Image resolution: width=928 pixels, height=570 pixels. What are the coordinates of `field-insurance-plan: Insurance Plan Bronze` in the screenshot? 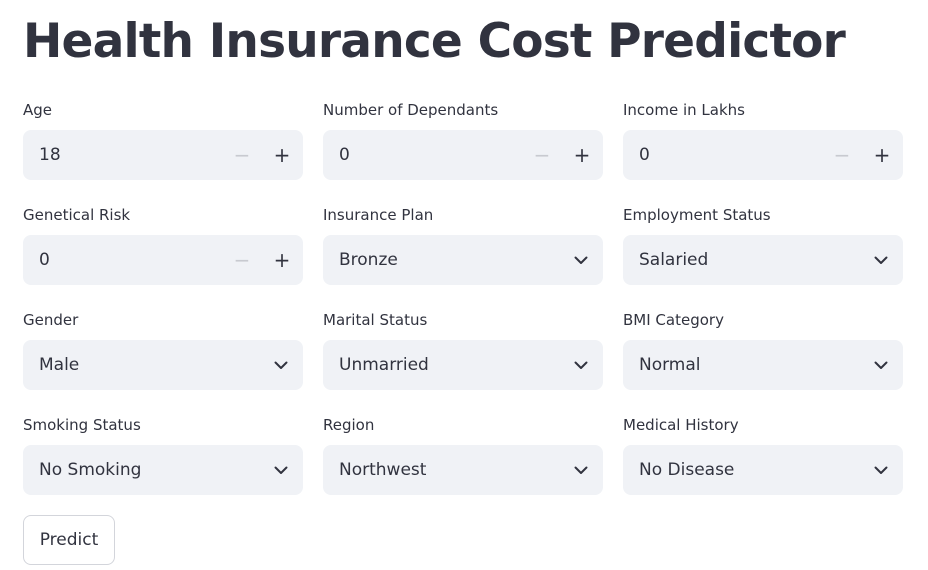 It's located at (463, 255).